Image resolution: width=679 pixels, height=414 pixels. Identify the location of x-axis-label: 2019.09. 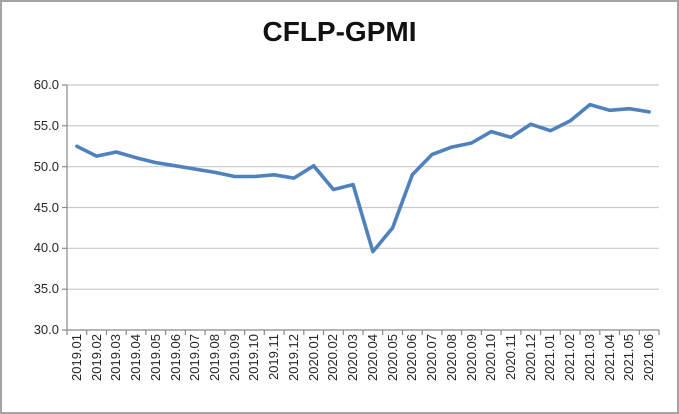
(234, 357).